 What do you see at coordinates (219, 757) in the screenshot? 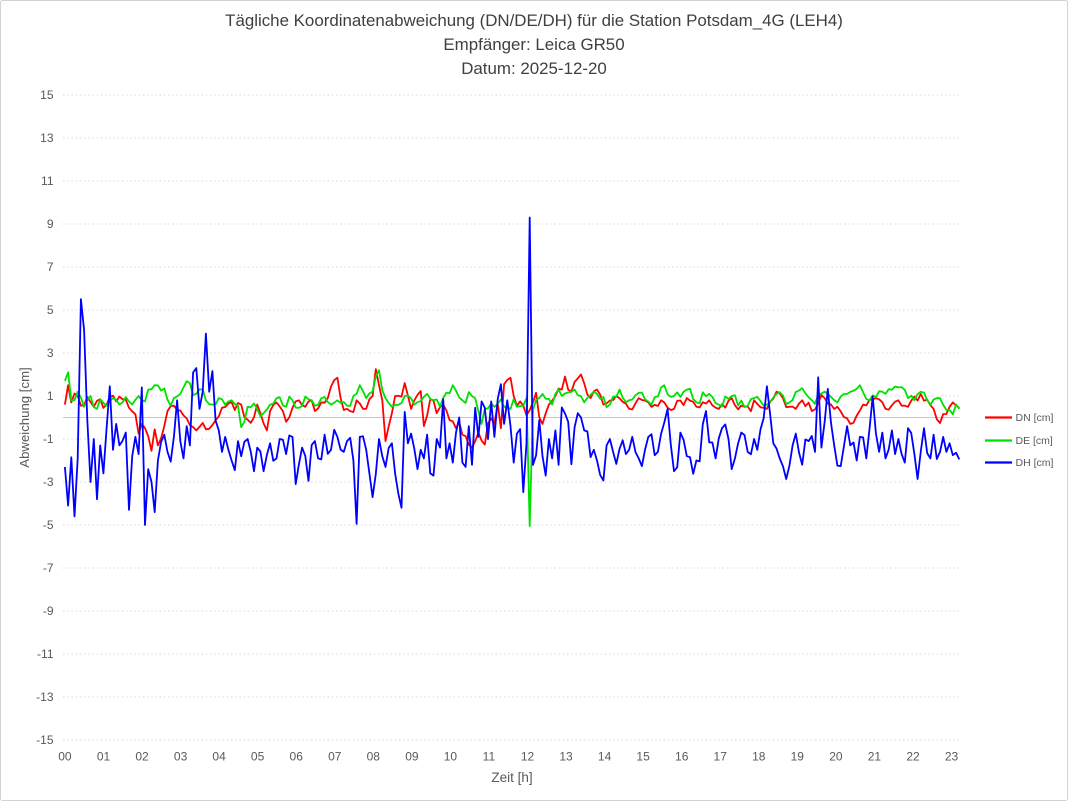
I see `svg-text: 04` at bounding box center [219, 757].